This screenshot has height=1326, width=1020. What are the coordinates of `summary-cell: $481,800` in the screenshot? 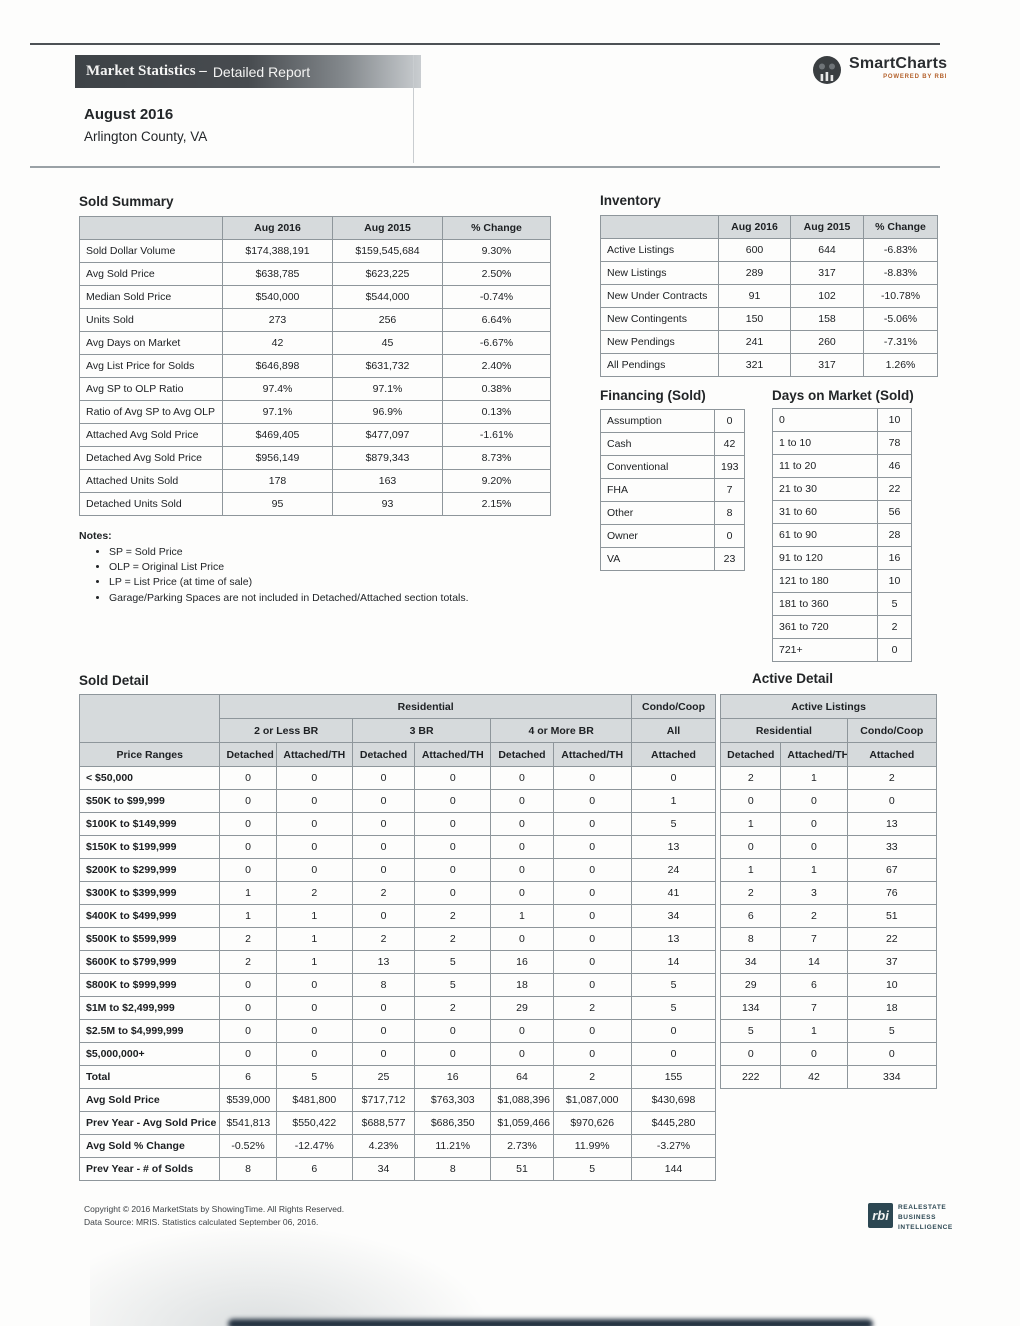 It's located at (314, 1100).